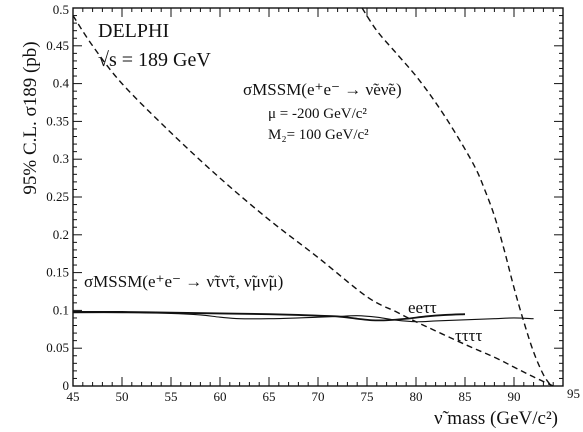 Image resolution: width=583 pixels, height=432 pixels. I want to click on y-tick-label: 0.1, so click(61, 309).